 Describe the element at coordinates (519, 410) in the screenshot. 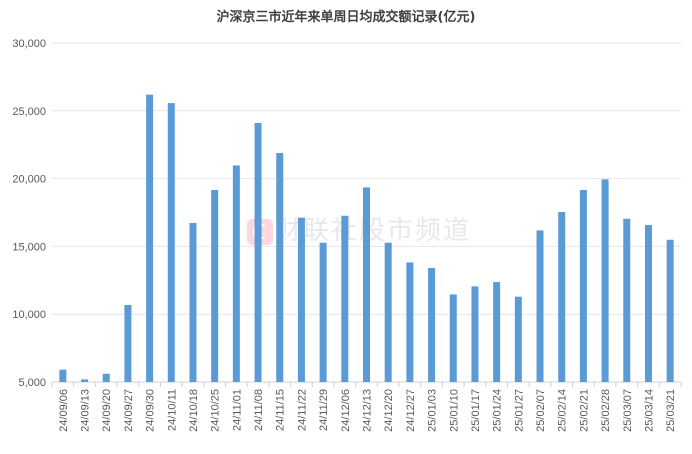

I see `x-tick-label: 25/01/27` at that location.